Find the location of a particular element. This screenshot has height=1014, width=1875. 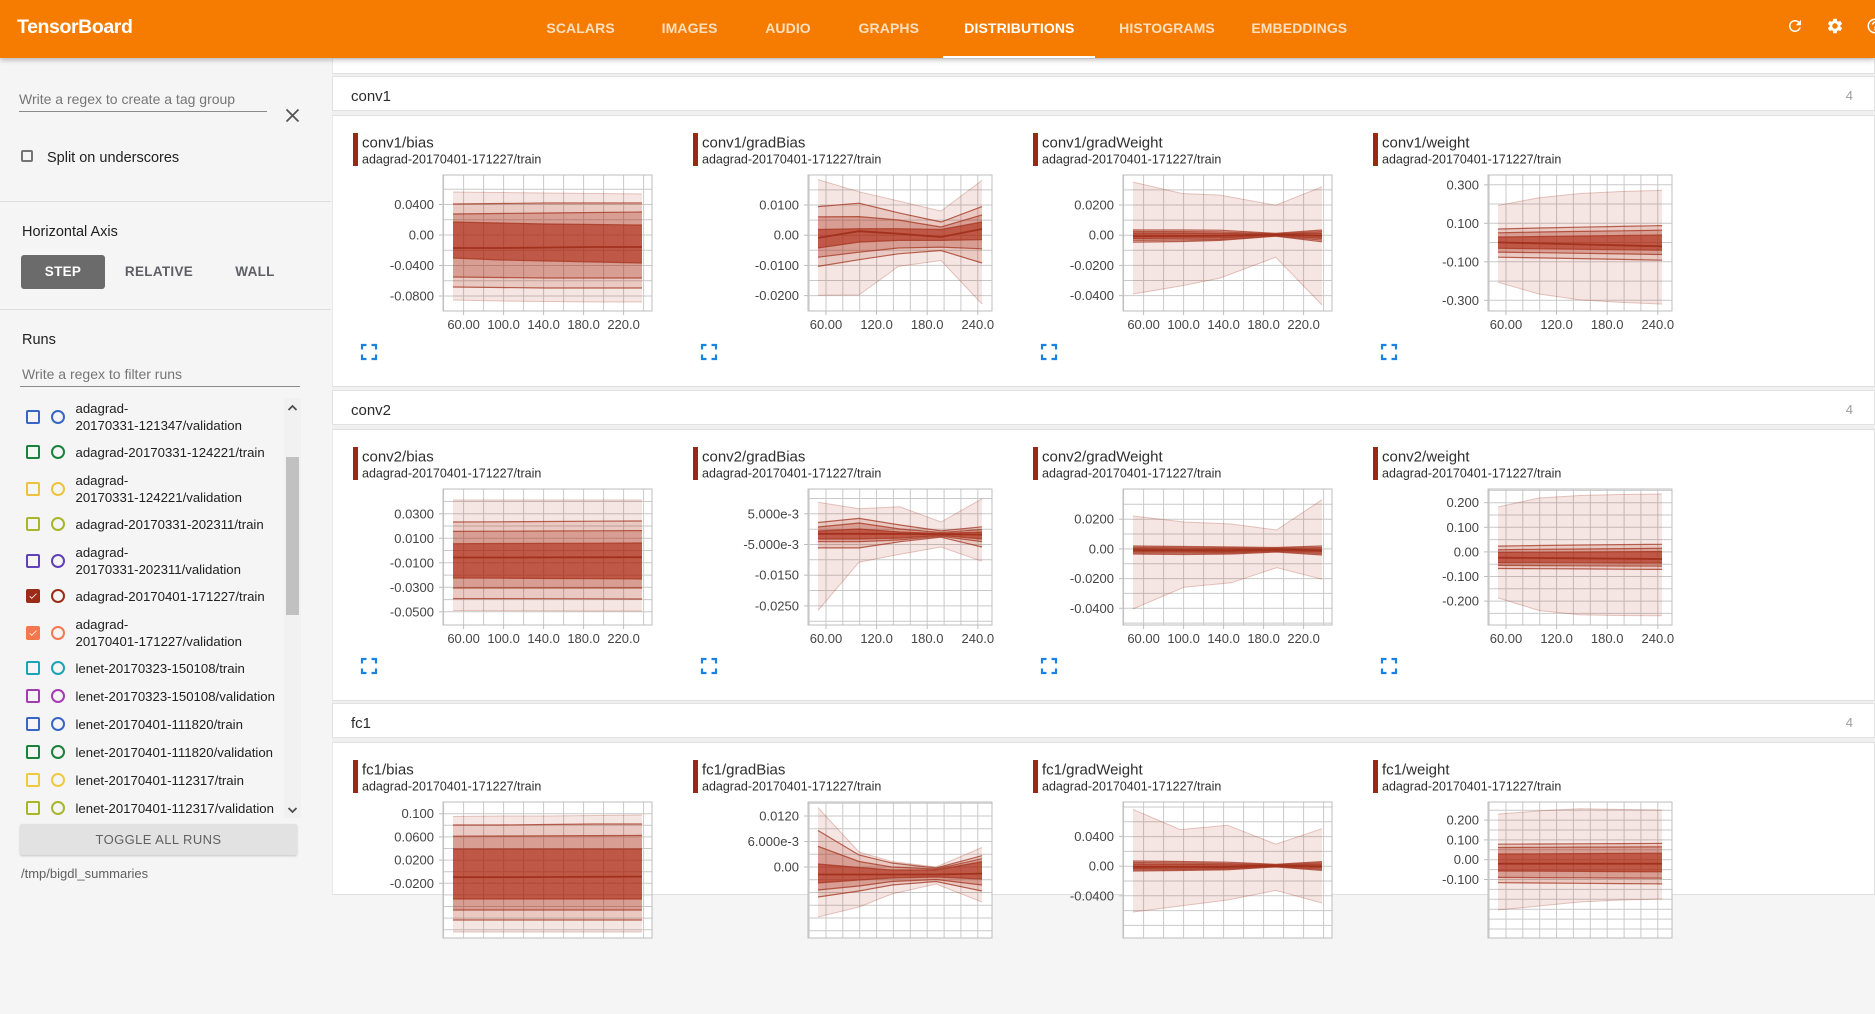

svg-text: conv1/weight is located at coordinates (1426, 143).